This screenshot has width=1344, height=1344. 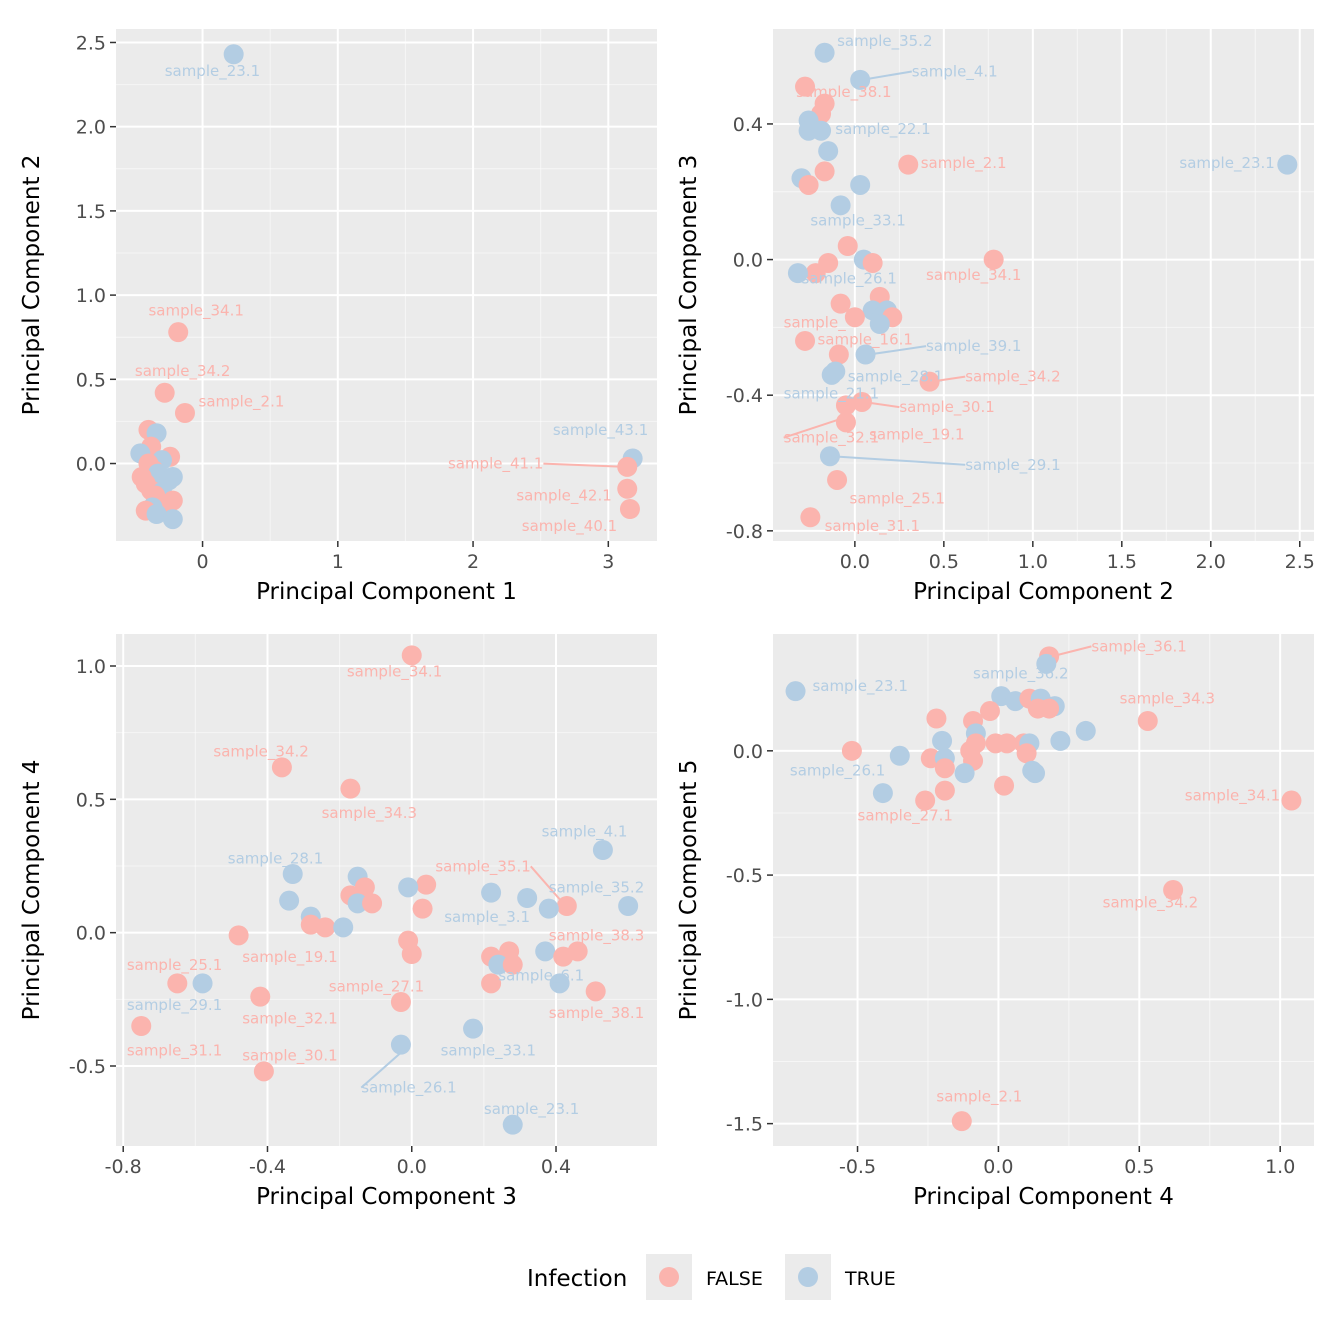 What do you see at coordinates (487, 917) in the screenshot?
I see `point-label: sample_3.1` at bounding box center [487, 917].